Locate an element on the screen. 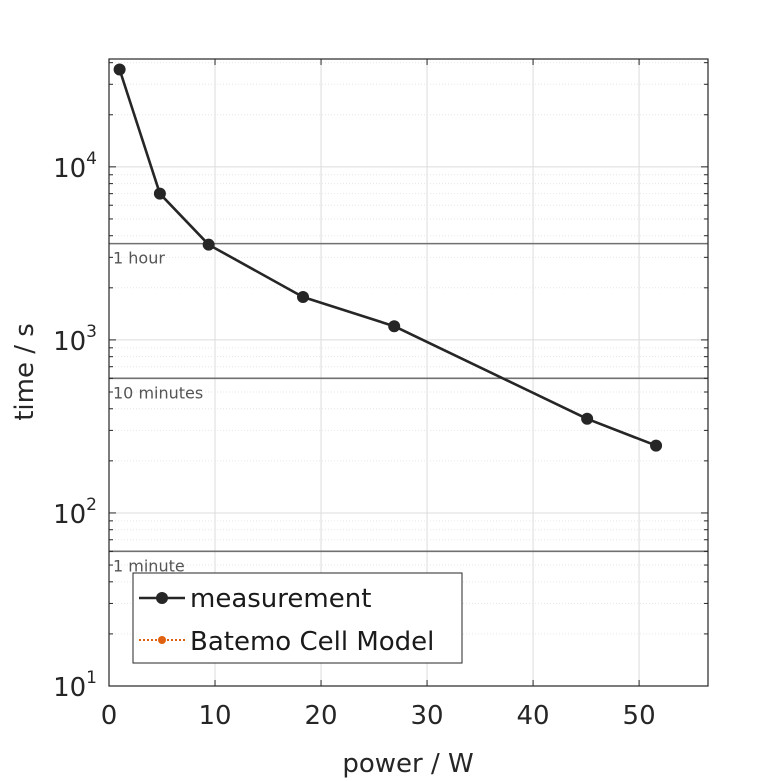  legend-batemo-label: Batemo Cell Model is located at coordinates (312, 642).